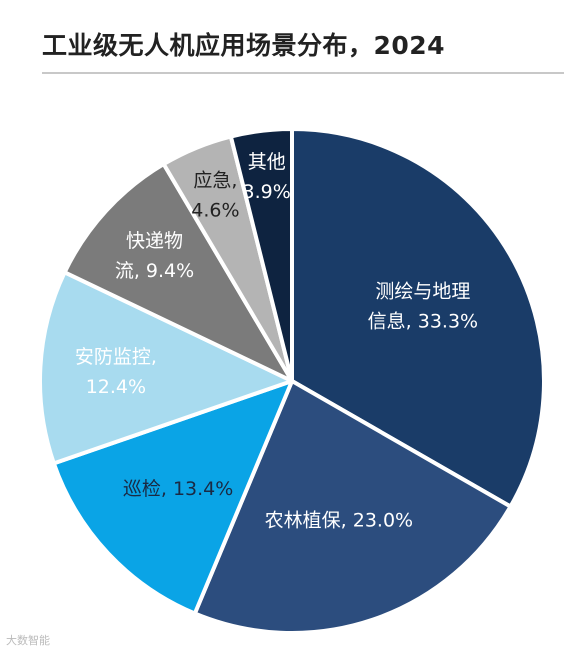 The height and width of the screenshot is (653, 572). What do you see at coordinates (154, 256) in the screenshot?
I see `slice-label: 快递物流, 9.4%` at bounding box center [154, 256].